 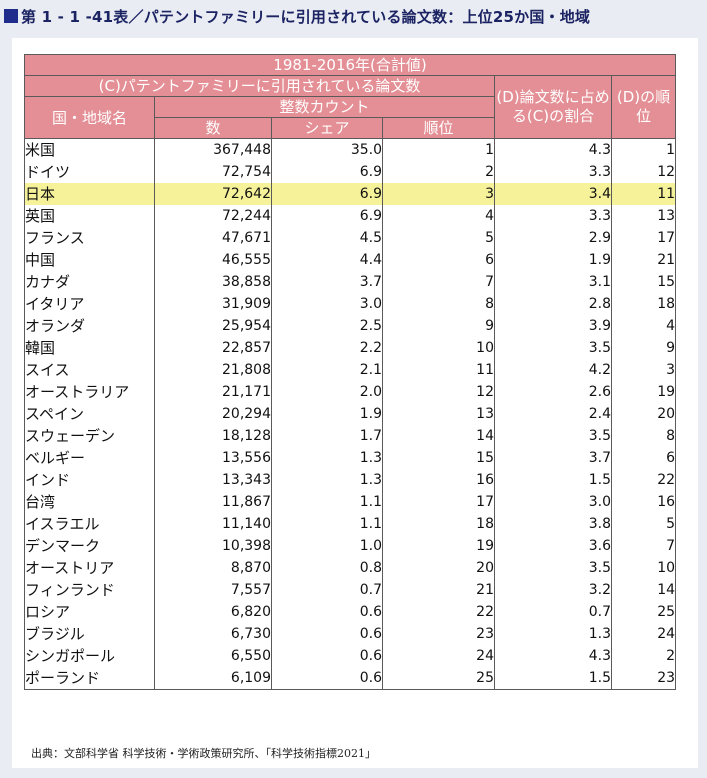 I want to click on cell-rank-d: 20, so click(x=643, y=414).